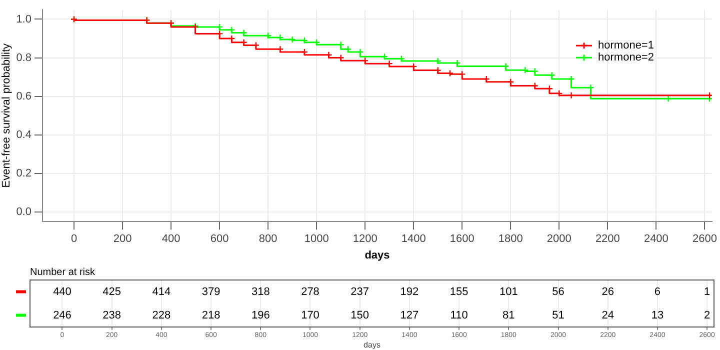  Describe the element at coordinates (409, 315) in the screenshot. I see `data-label: 127` at that location.